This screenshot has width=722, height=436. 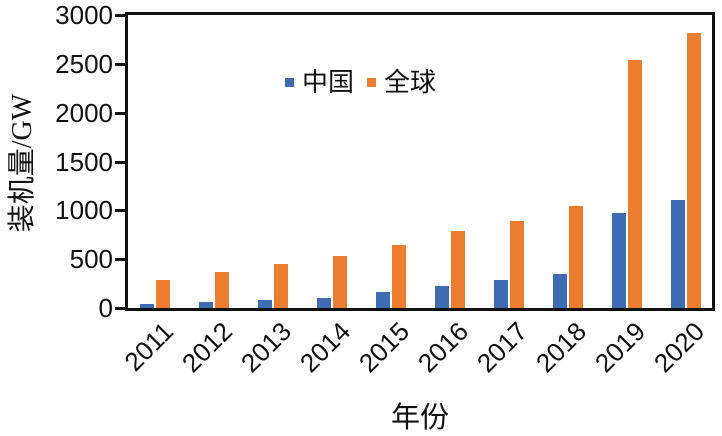 What do you see at coordinates (84, 112) in the screenshot?
I see `y-tick-label-2000: 2000` at bounding box center [84, 112].